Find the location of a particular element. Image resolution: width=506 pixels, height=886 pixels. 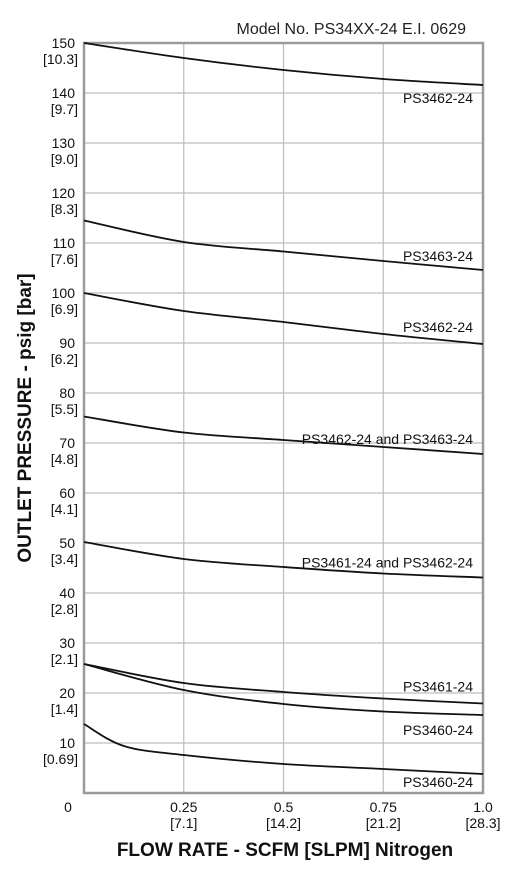

y-tick-sublabel: [4.1] is located at coordinates (64, 509).